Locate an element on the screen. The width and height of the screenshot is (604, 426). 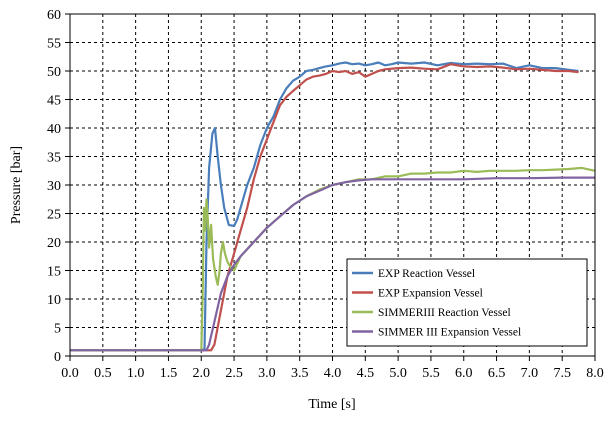
x-tick-label: 5.0 is located at coordinates (398, 373).